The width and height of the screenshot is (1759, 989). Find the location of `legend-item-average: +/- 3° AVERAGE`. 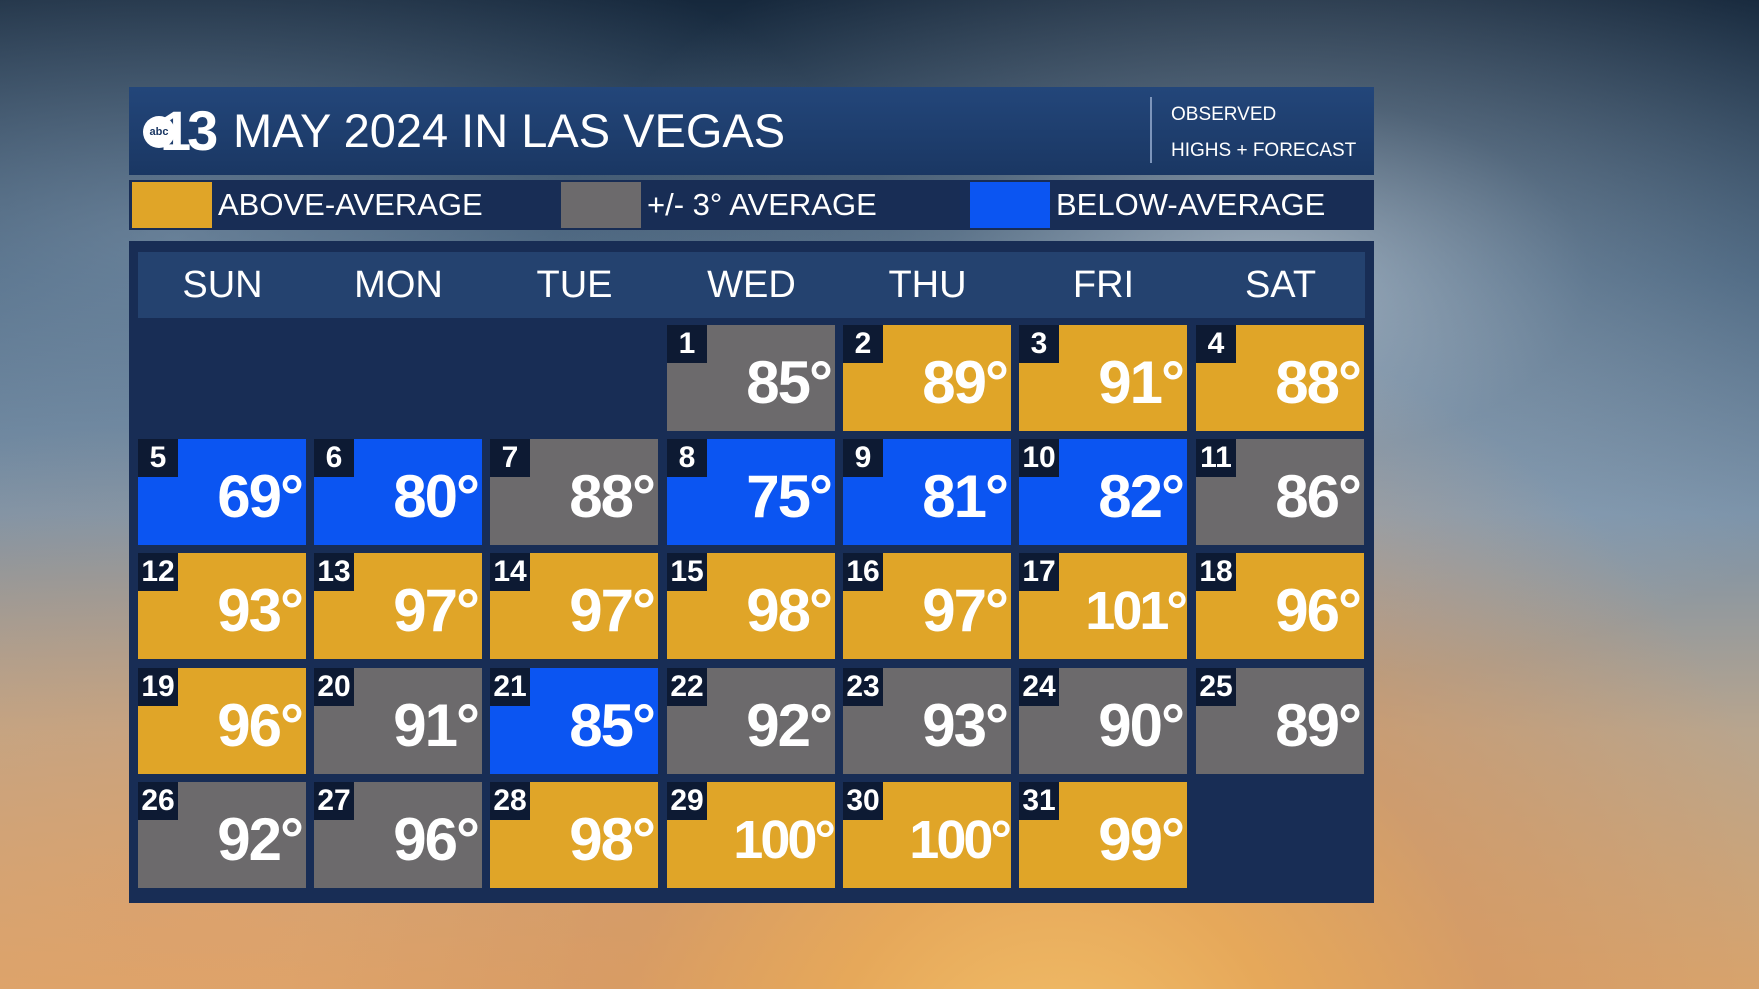

legend-item-average: +/- 3° AVERAGE is located at coordinates (719, 205).